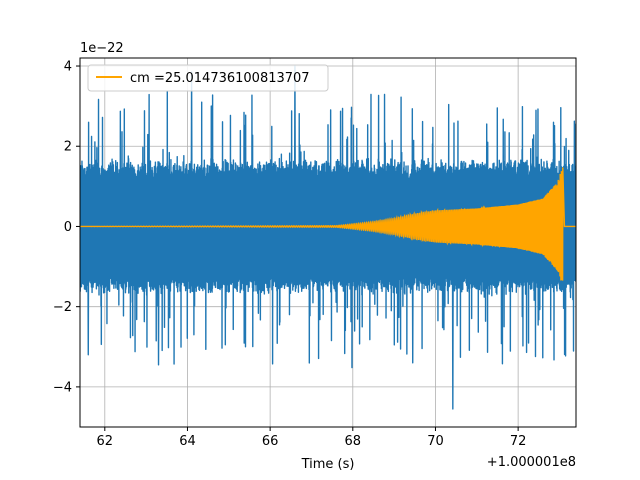  Describe the element at coordinates (102, 48) in the screenshot. I see `y-scale-label: 1e−22` at that location.